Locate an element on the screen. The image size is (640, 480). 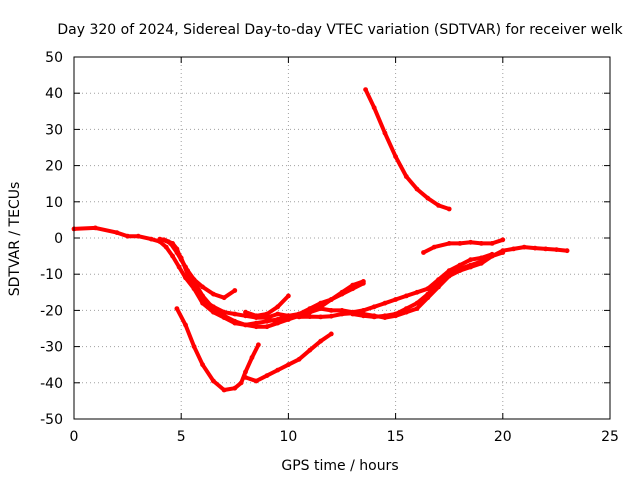
y-tick-label: 10 is located at coordinates (54, 203).